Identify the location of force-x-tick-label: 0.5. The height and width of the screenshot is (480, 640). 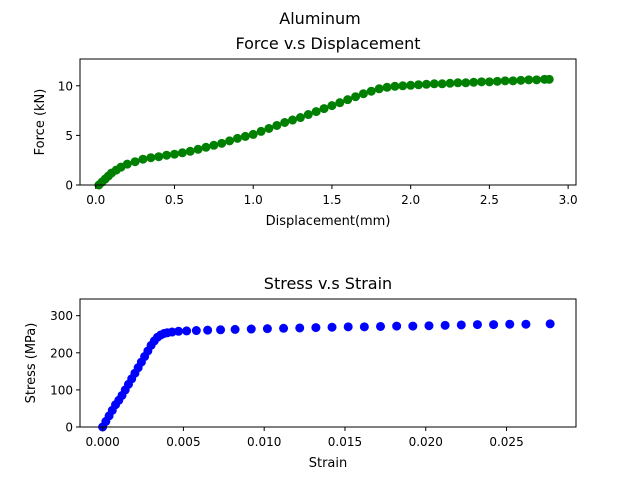
(174, 200).